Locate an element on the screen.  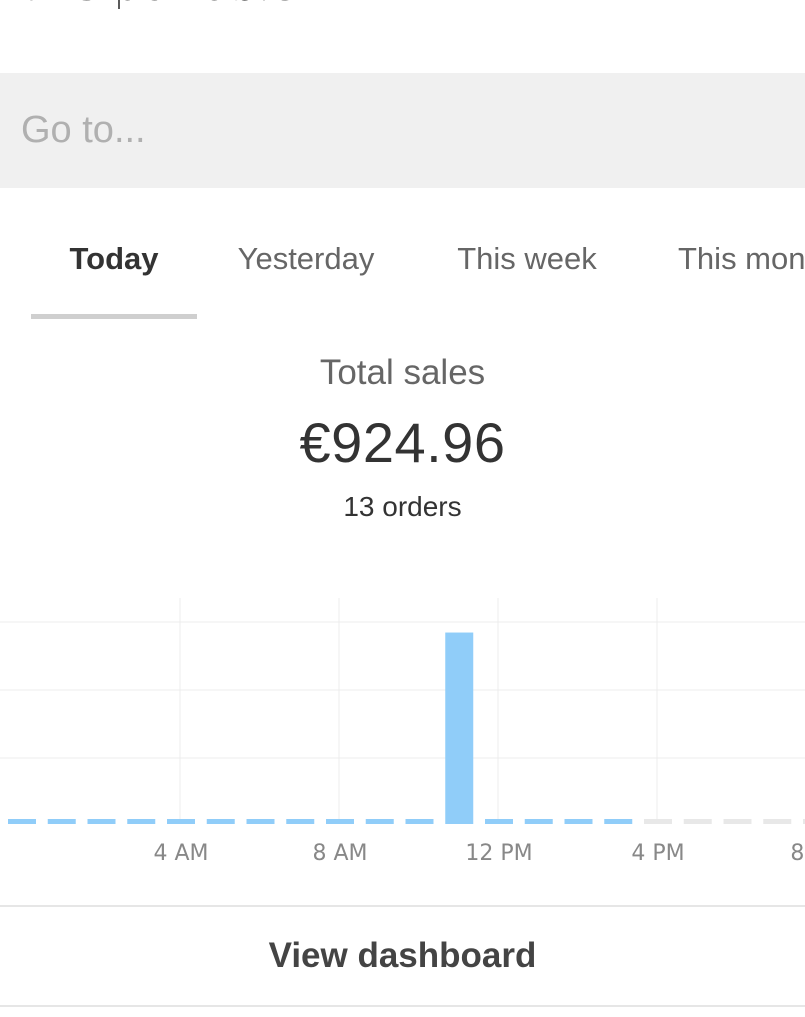
total-sales-amount: €924.96 is located at coordinates (402, 442).